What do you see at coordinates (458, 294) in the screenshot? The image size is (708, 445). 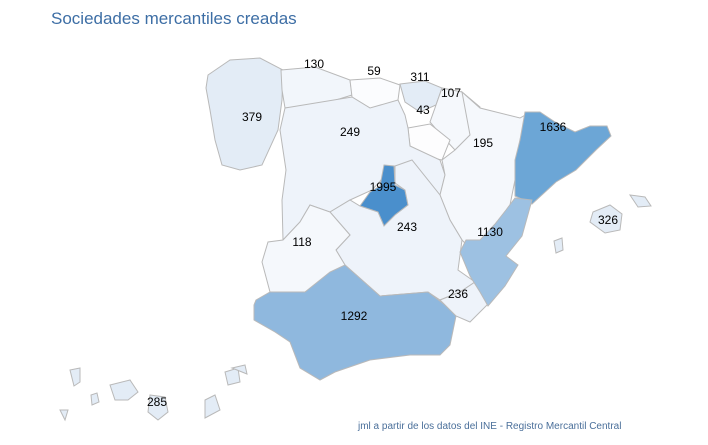 I see `region-value-murcia: 236` at bounding box center [458, 294].